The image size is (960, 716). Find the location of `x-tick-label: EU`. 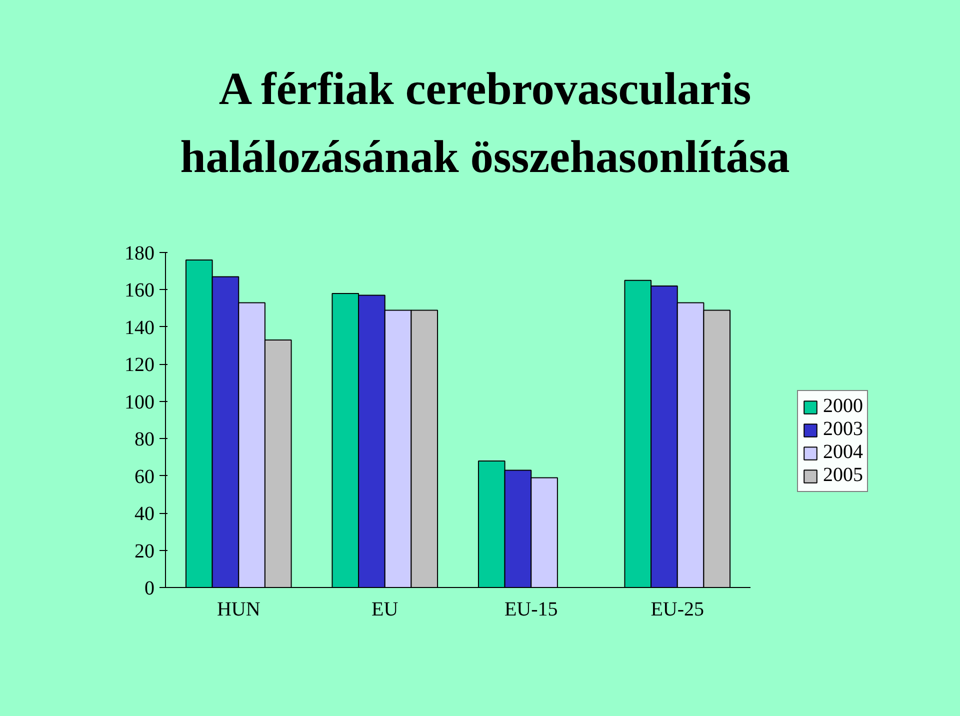

x-tick-label: EU is located at coordinates (385, 609).